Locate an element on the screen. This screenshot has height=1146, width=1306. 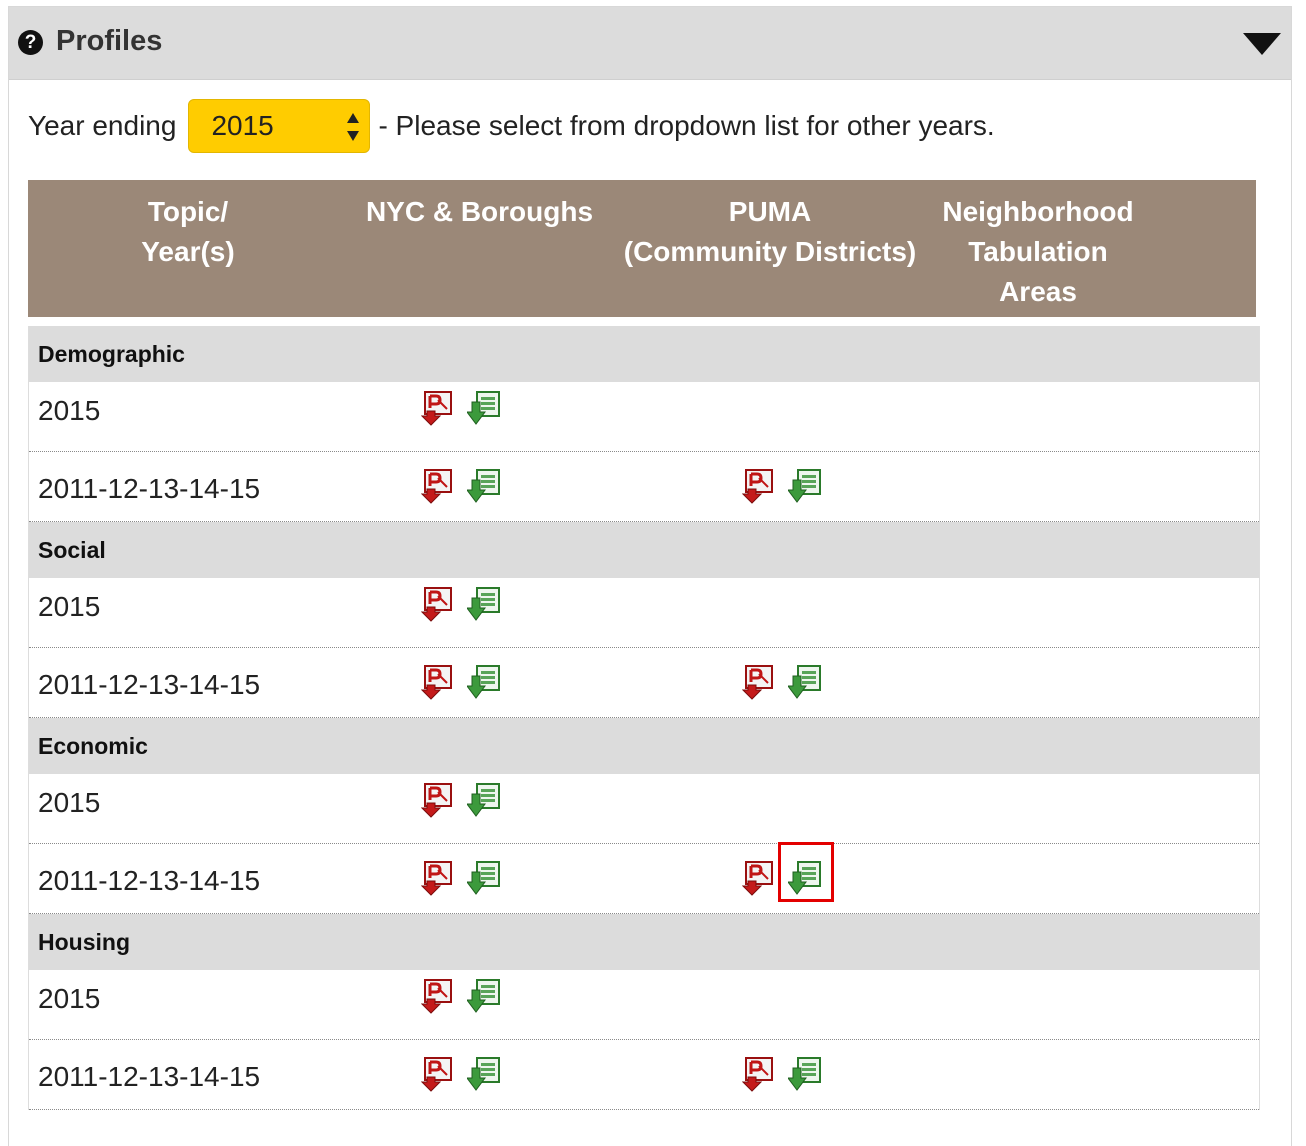
year-dropdown-value: 2015 is located at coordinates (242, 125).